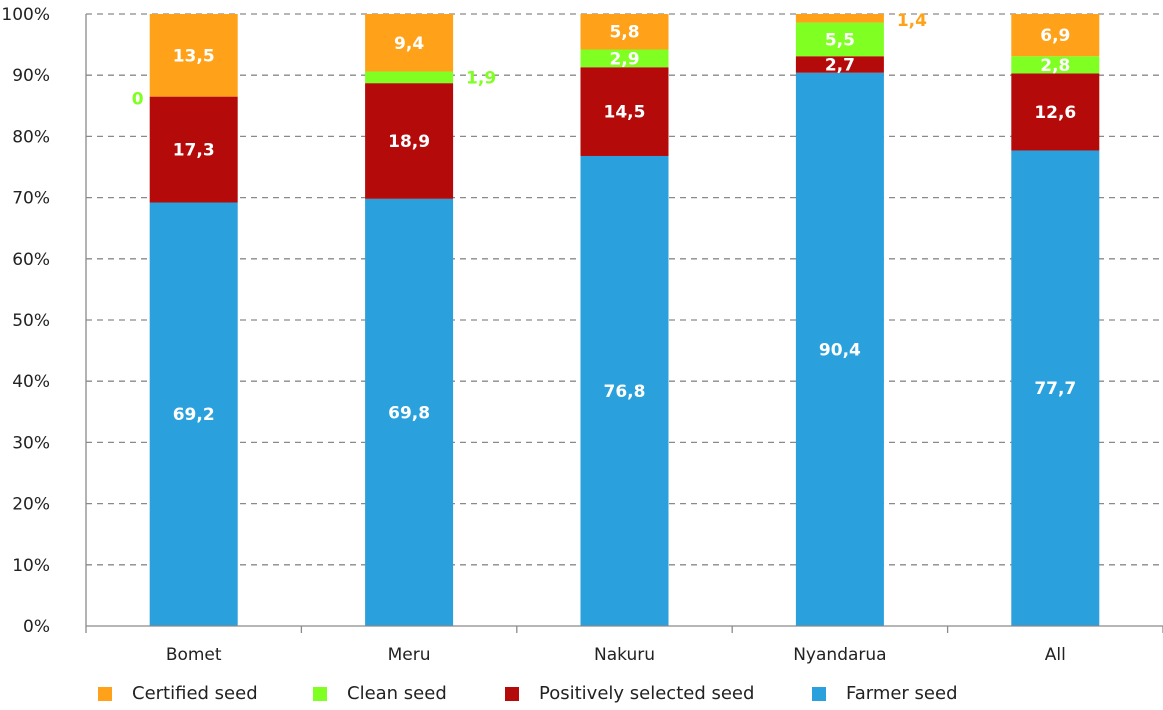 Image resolution: width=1163 pixels, height=710 pixels. Describe the element at coordinates (31, 382) in the screenshot. I see `y-tick-label: 40%` at that location.